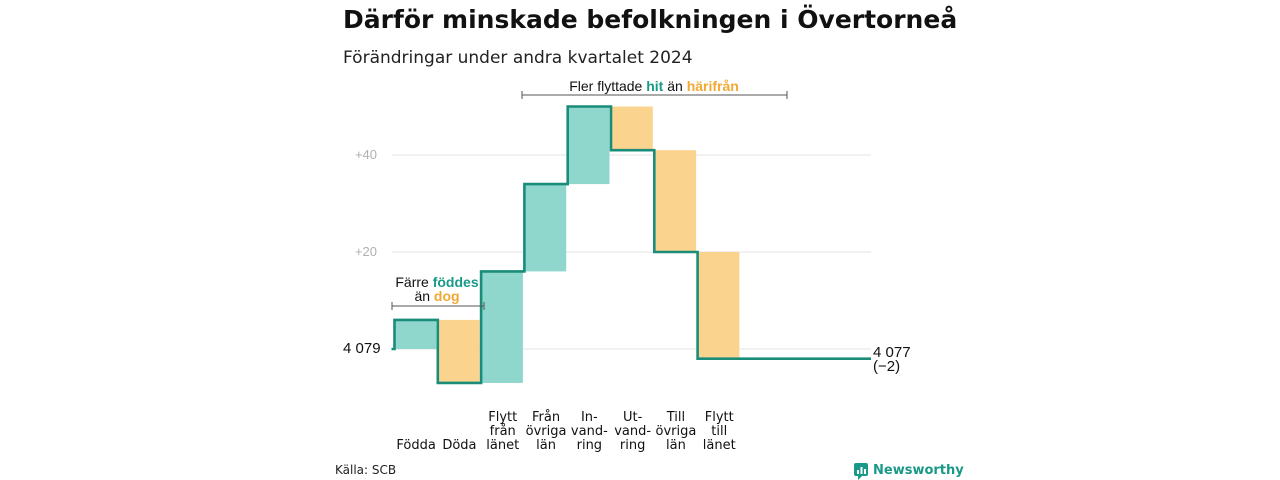 Image resolution: width=1280 pixels, height=480 pixels. What do you see at coordinates (719, 431) in the screenshot?
I see `category-label: till` at bounding box center [719, 431].